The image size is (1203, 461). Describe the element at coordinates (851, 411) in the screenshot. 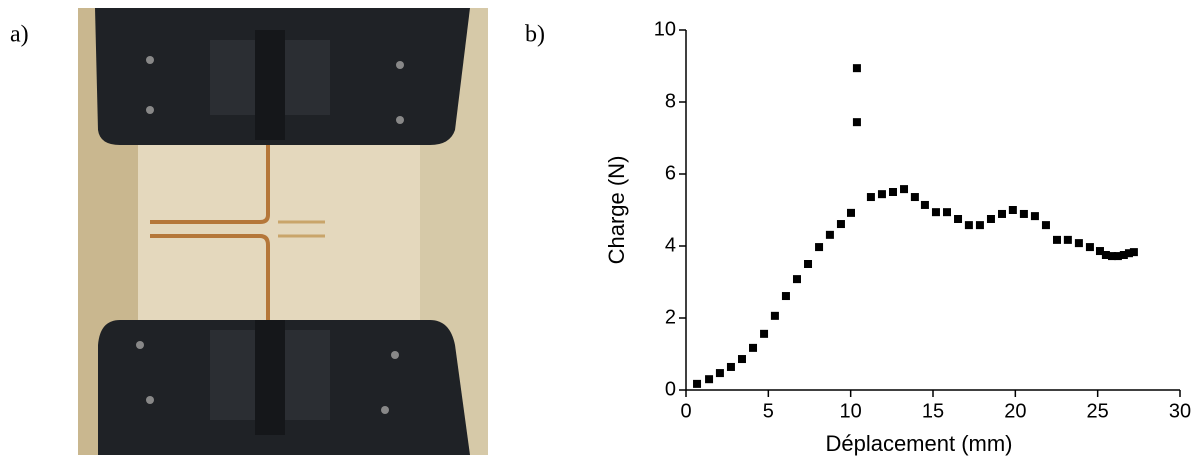

I see `x-tick-label: 10` at that location.